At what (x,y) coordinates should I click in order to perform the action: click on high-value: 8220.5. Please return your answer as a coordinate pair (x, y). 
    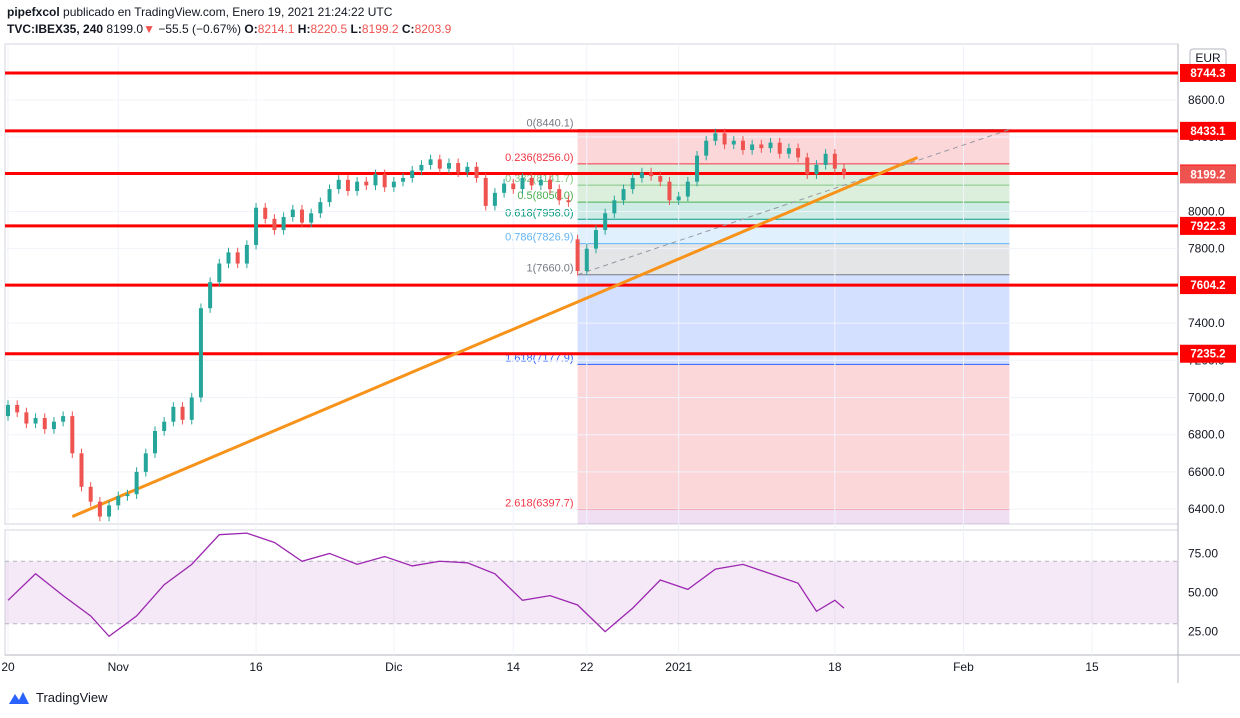
    Looking at the image, I should click on (329, 29).